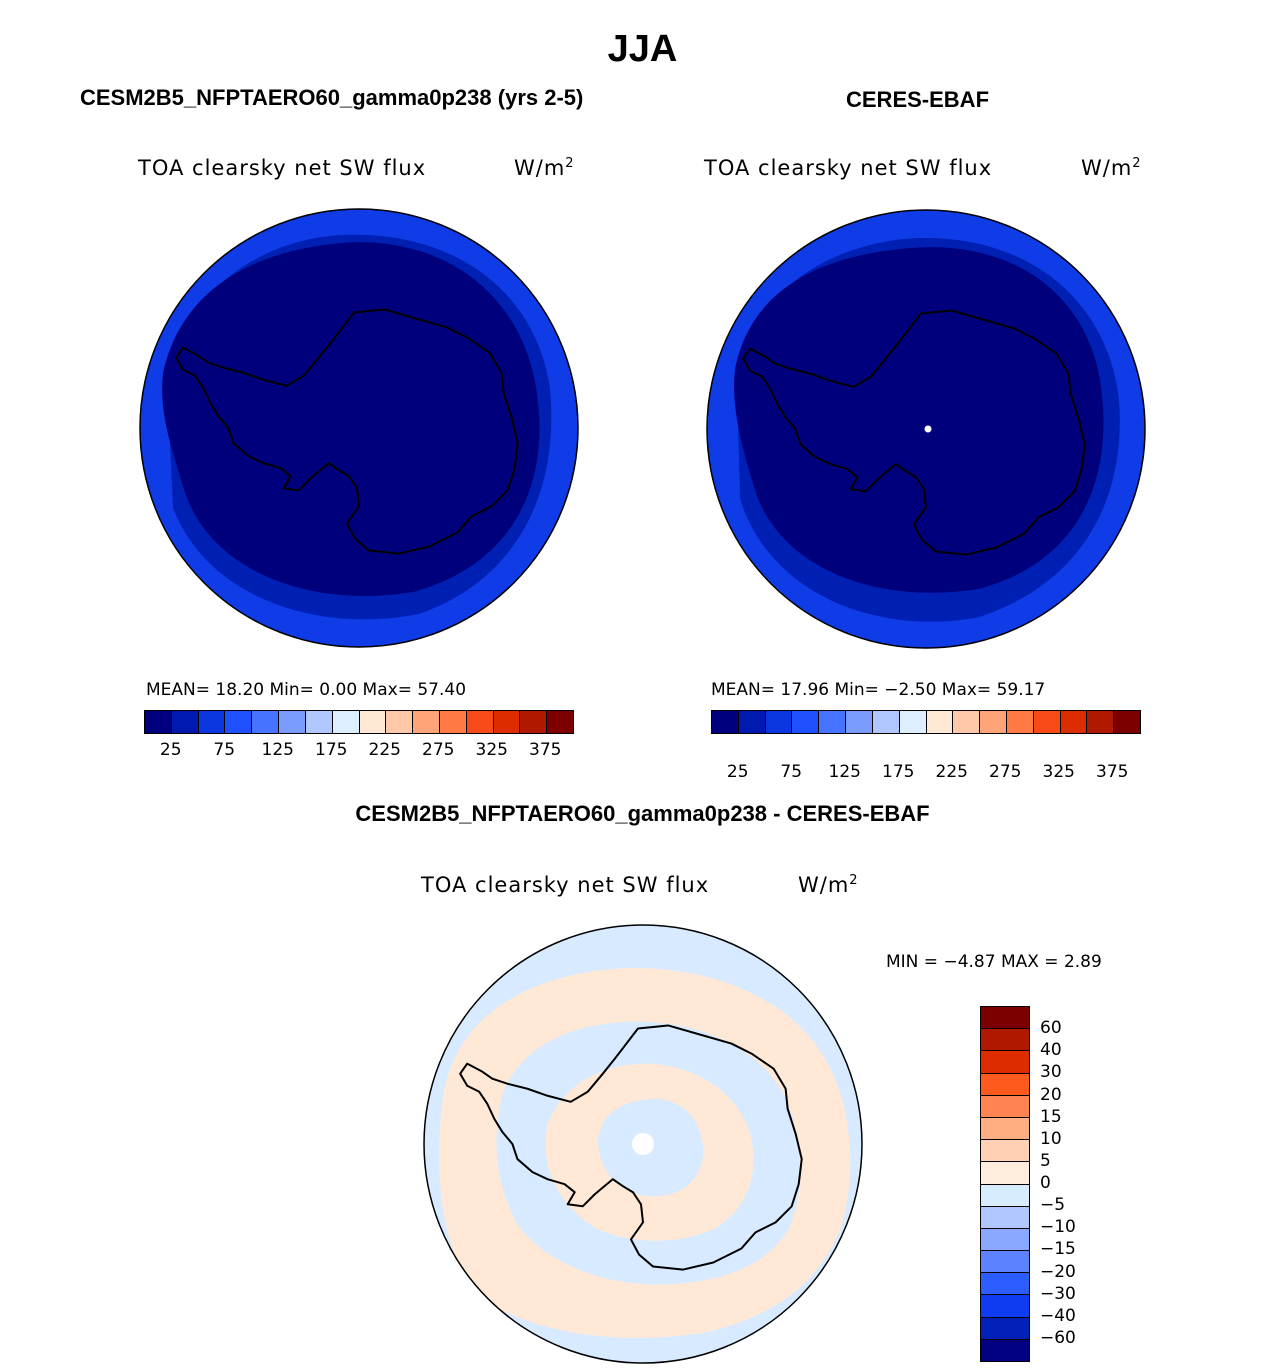 The height and width of the screenshot is (1372, 1285). Describe the element at coordinates (914, 432) in the screenshot. I see `panel2-antarctica-coastline` at that location.